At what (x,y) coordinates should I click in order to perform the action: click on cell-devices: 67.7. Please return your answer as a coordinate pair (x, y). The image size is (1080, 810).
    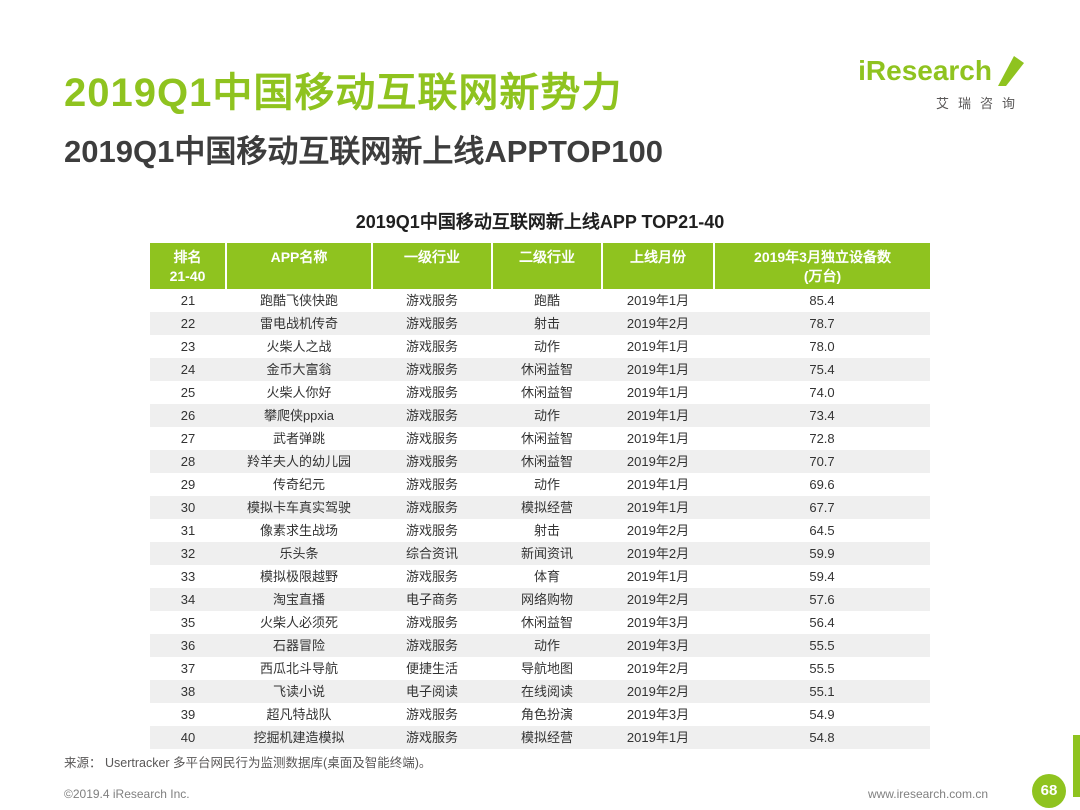
    Looking at the image, I should click on (822, 507).